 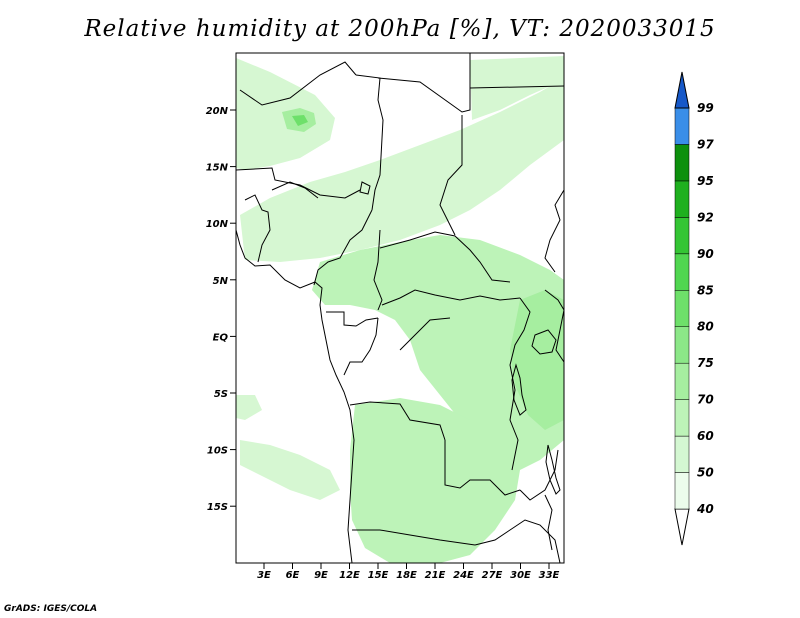 I want to click on lon-tick-label: 9E, so click(x=321, y=575).